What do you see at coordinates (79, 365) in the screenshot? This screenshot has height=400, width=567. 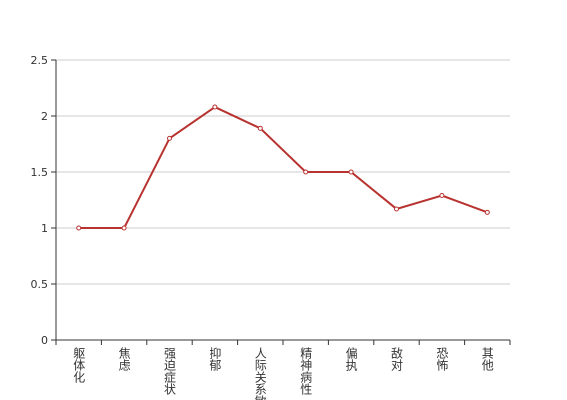 I see `x-tick-label: 躯体化` at bounding box center [79, 365].